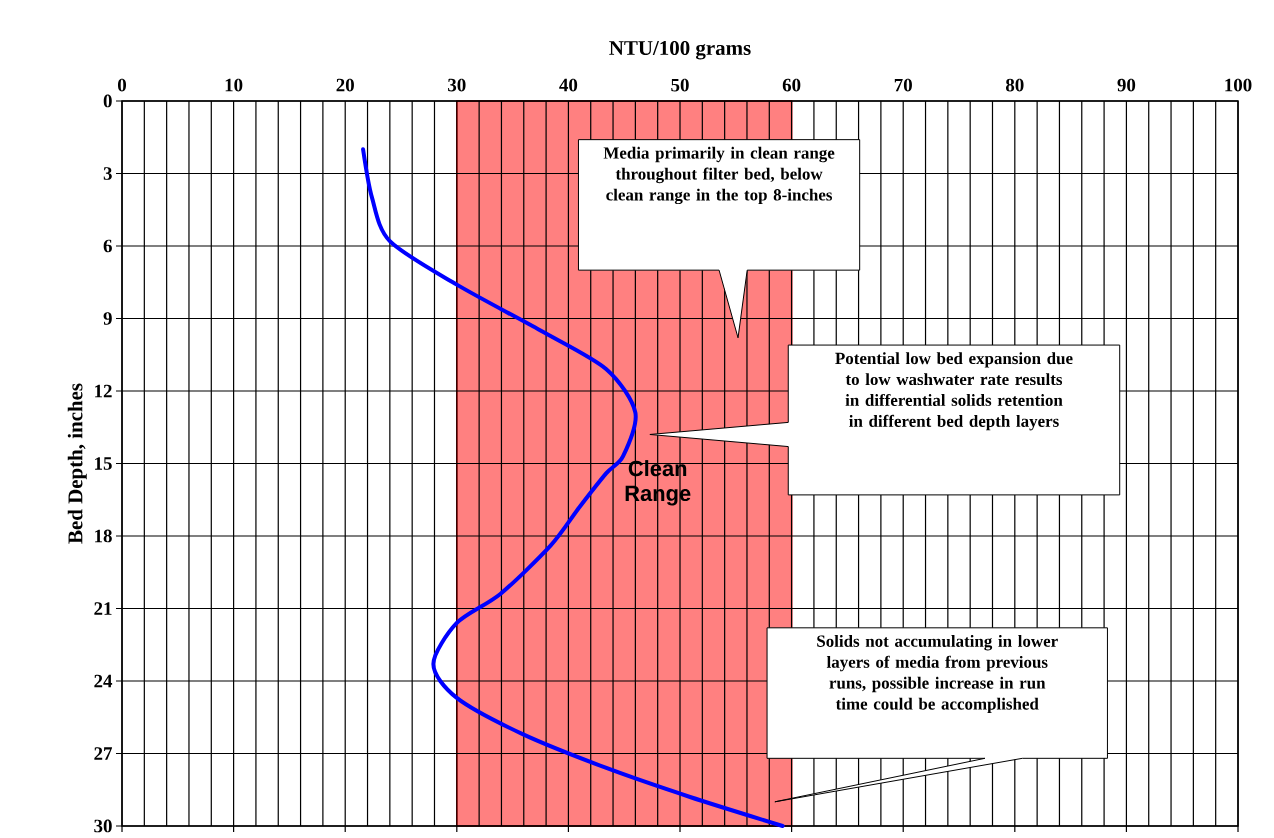  What do you see at coordinates (680, 50) in the screenshot?
I see `x-axis-title: NTU/100 grams` at bounding box center [680, 50].